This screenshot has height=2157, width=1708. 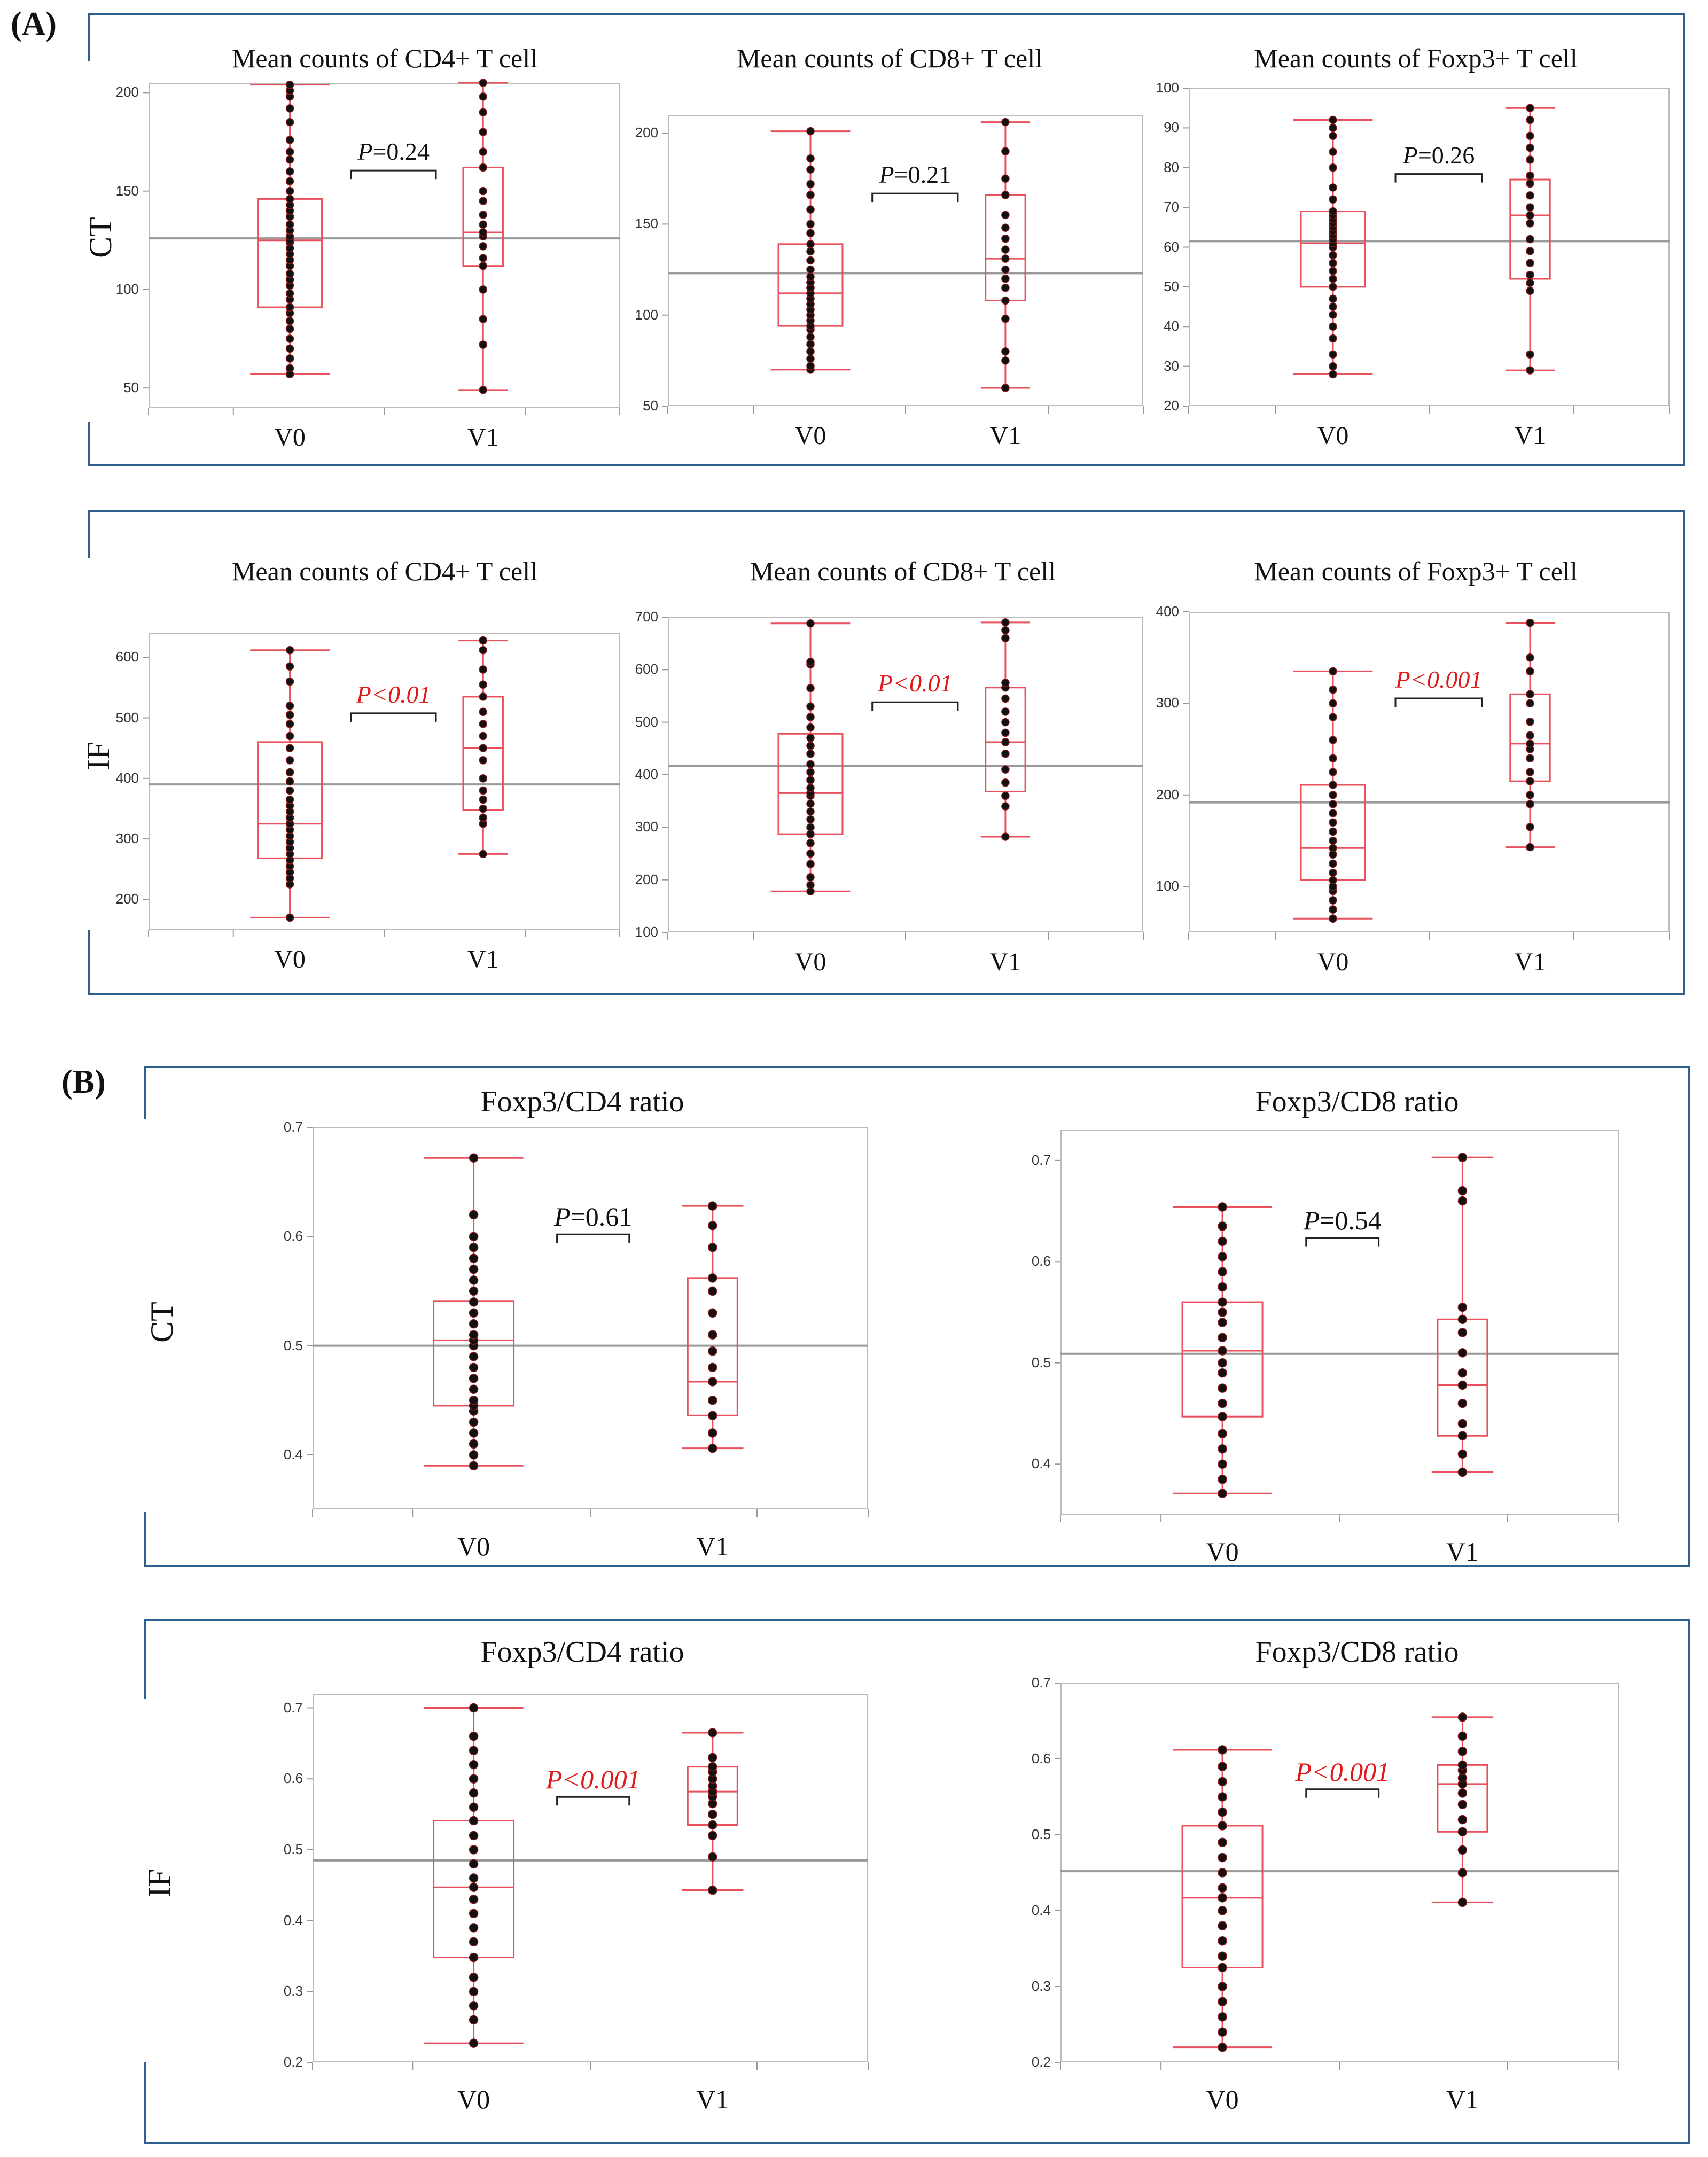 I want to click on row-label-a-if: IF, so click(x=98, y=755).